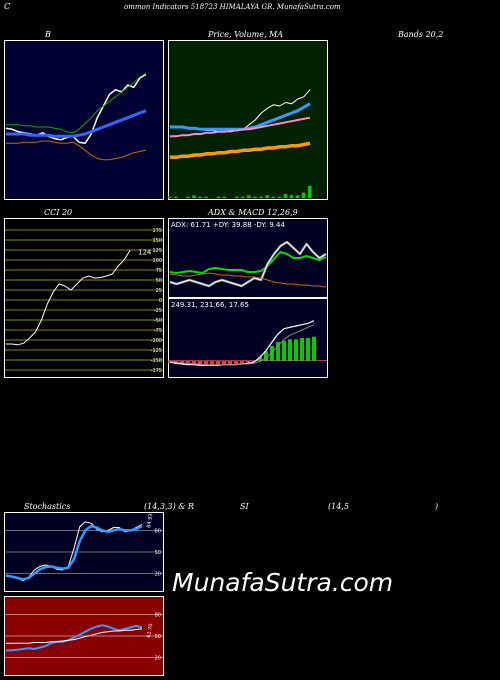 The height and width of the screenshot is (680, 500). What do you see at coordinates (240, 127) in the screenshot?
I see `price-ma-mid-line` at bounding box center [240, 127].